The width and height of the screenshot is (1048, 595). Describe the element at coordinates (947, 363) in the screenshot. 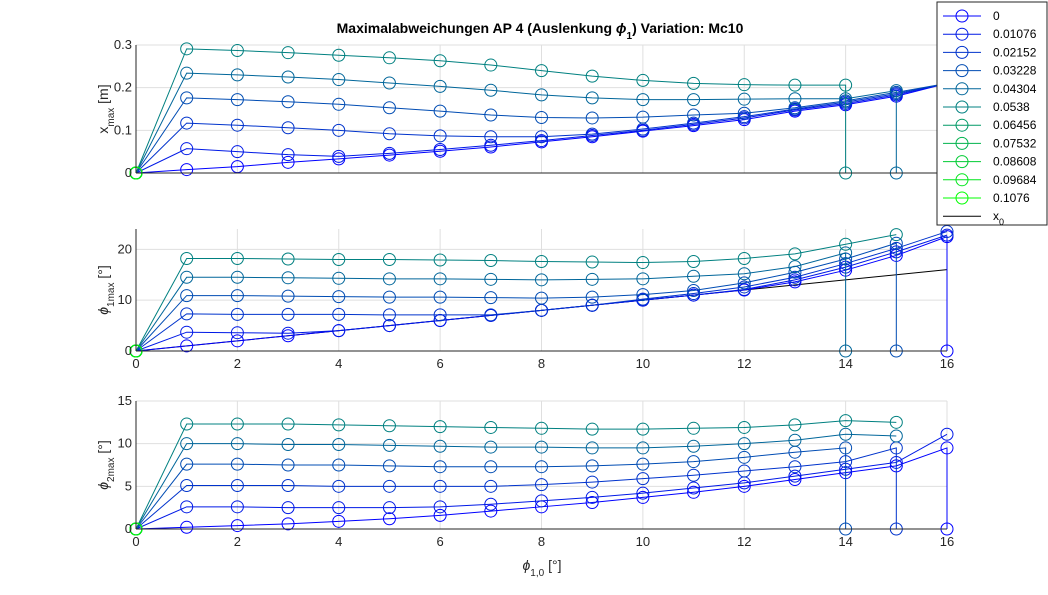

I see `x-tick-label: 16` at that location.